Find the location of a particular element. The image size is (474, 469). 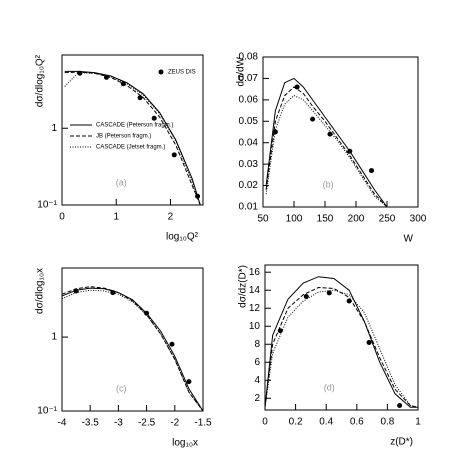

x-tick-label: 50 is located at coordinates (263, 219).